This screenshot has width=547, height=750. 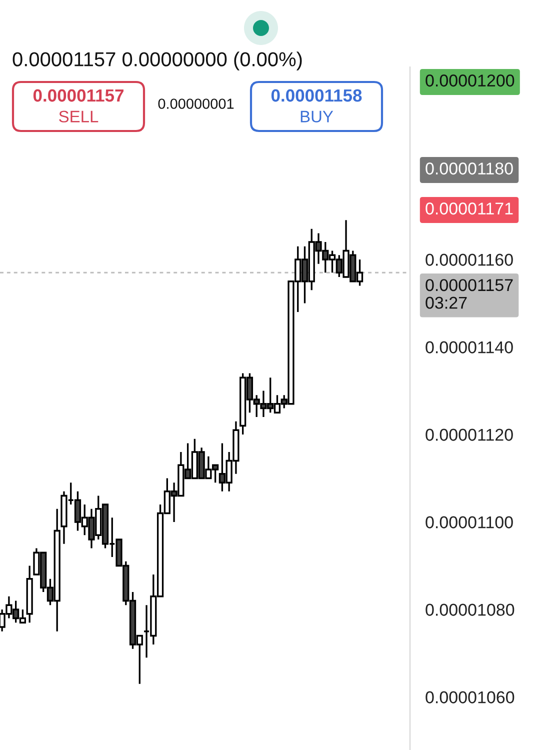 I want to click on y-tick-label: 0.00001140, so click(x=469, y=347).